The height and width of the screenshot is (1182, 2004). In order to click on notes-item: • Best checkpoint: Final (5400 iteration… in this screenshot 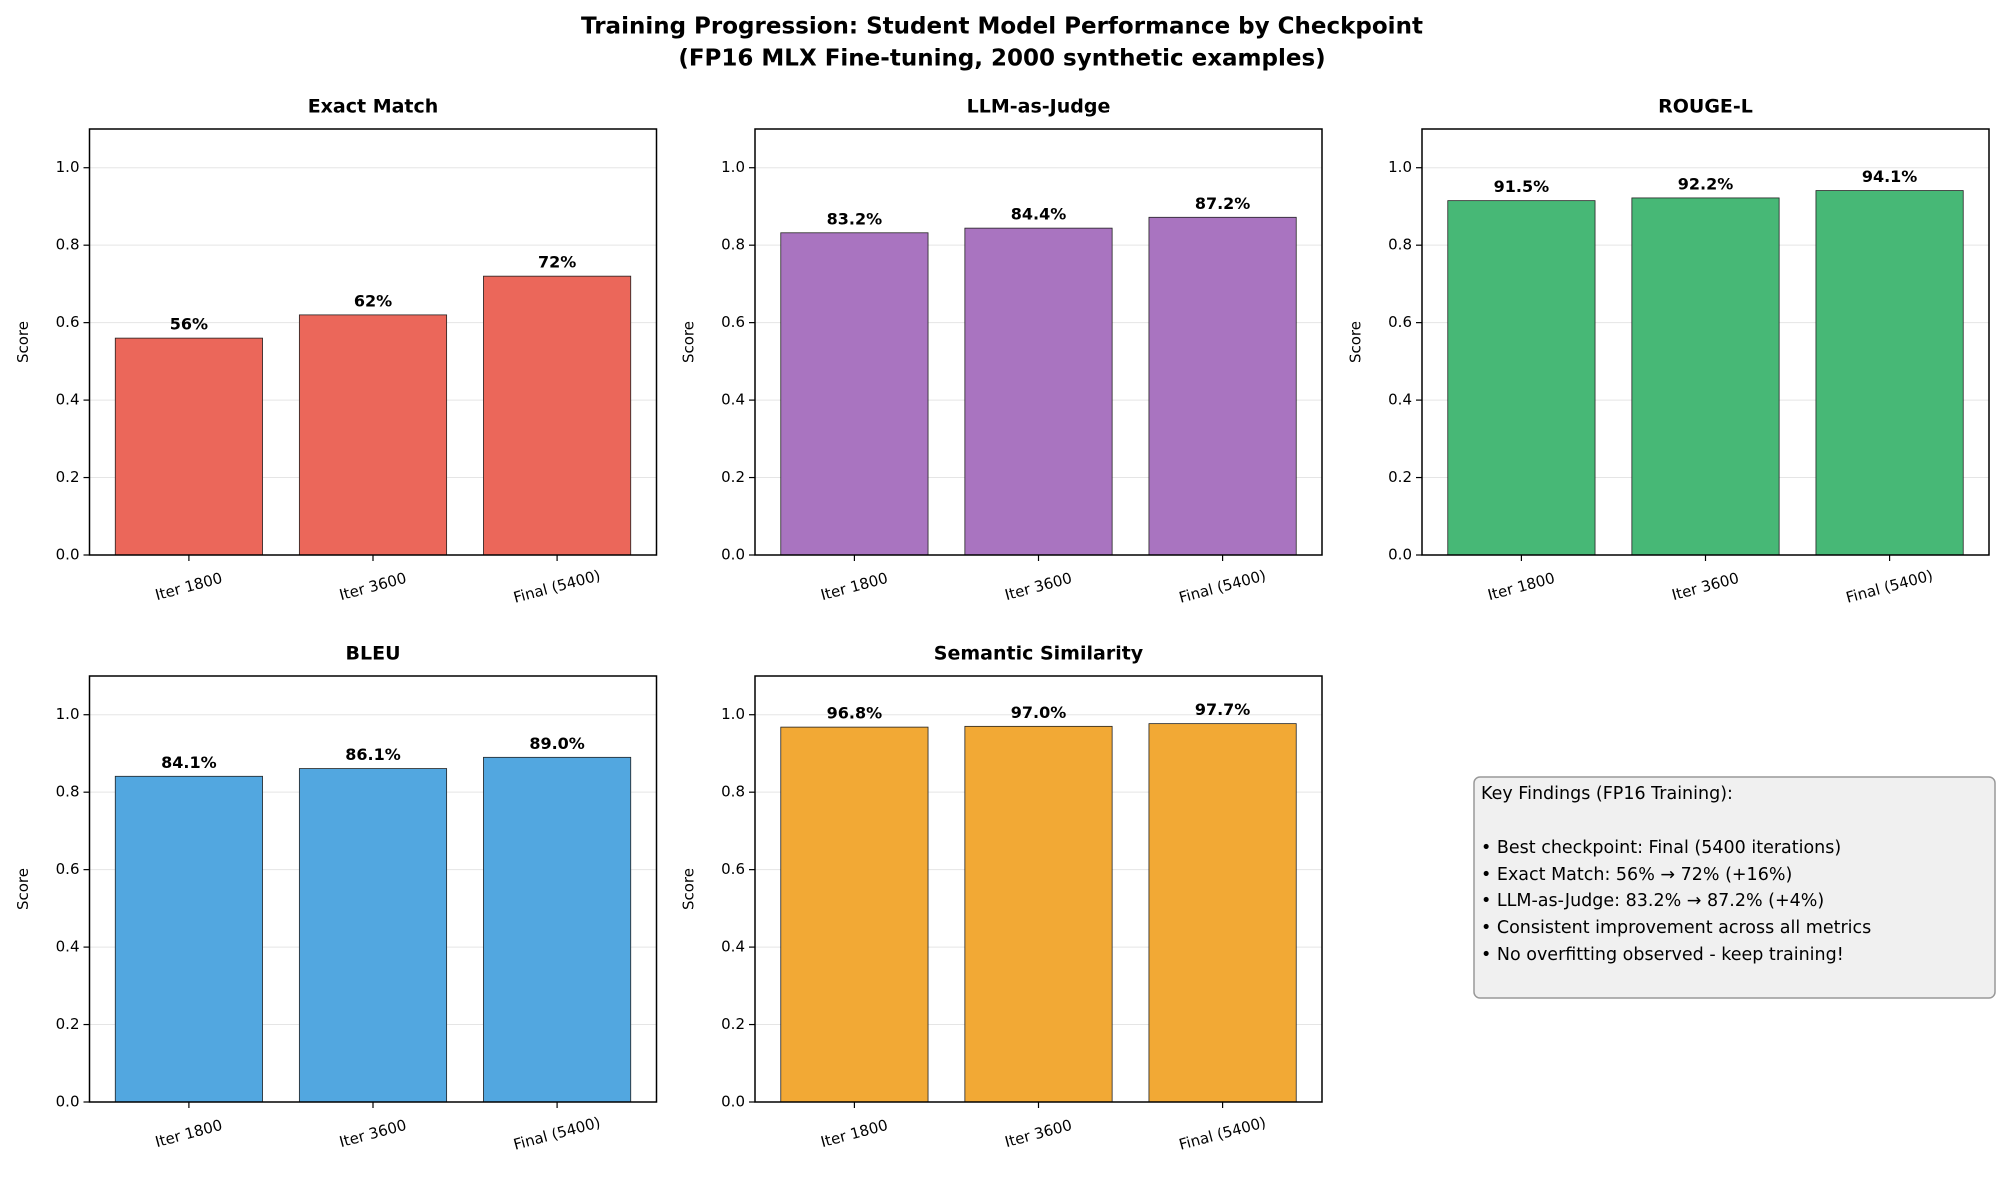, I will do `click(1661, 848)`.